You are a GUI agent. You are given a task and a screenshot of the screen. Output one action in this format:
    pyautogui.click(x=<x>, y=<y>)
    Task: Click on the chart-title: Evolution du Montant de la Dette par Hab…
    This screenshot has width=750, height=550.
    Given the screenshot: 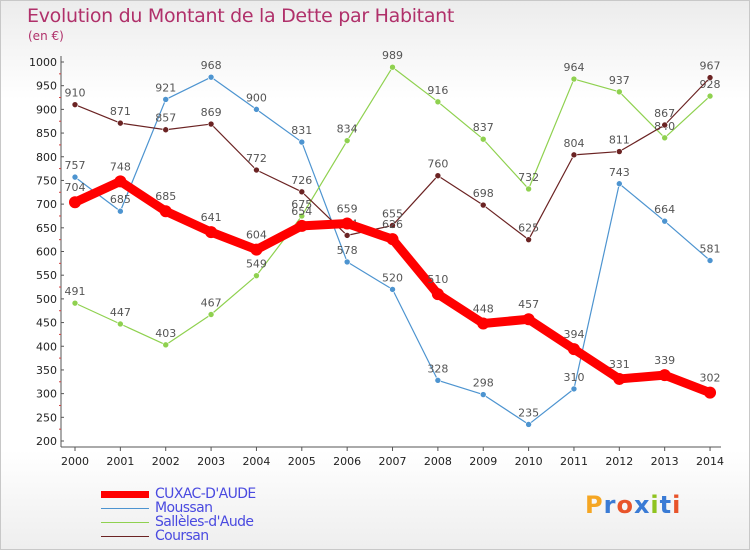 What is the action you would take?
    pyautogui.click(x=241, y=16)
    